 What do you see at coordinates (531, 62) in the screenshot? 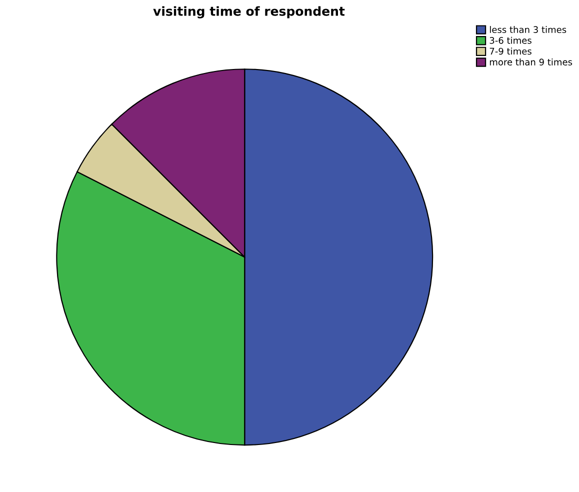
I see `legend-label: more than 9 times` at bounding box center [531, 62].